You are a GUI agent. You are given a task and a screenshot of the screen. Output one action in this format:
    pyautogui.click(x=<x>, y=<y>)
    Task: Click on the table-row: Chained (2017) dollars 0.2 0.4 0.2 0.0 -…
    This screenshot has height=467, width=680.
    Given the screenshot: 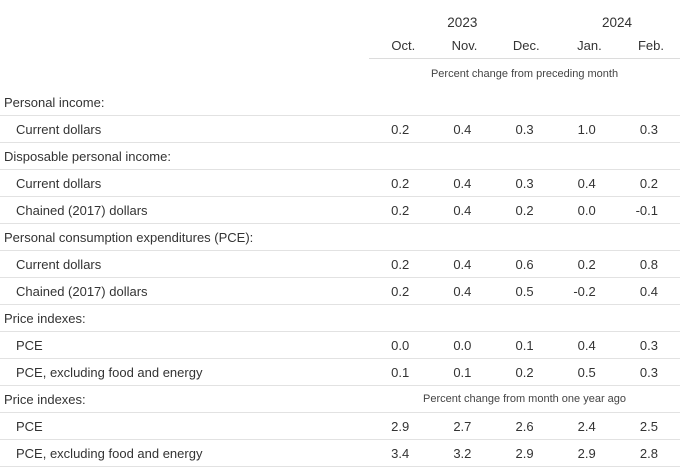 What is the action you would take?
    pyautogui.click(x=340, y=210)
    